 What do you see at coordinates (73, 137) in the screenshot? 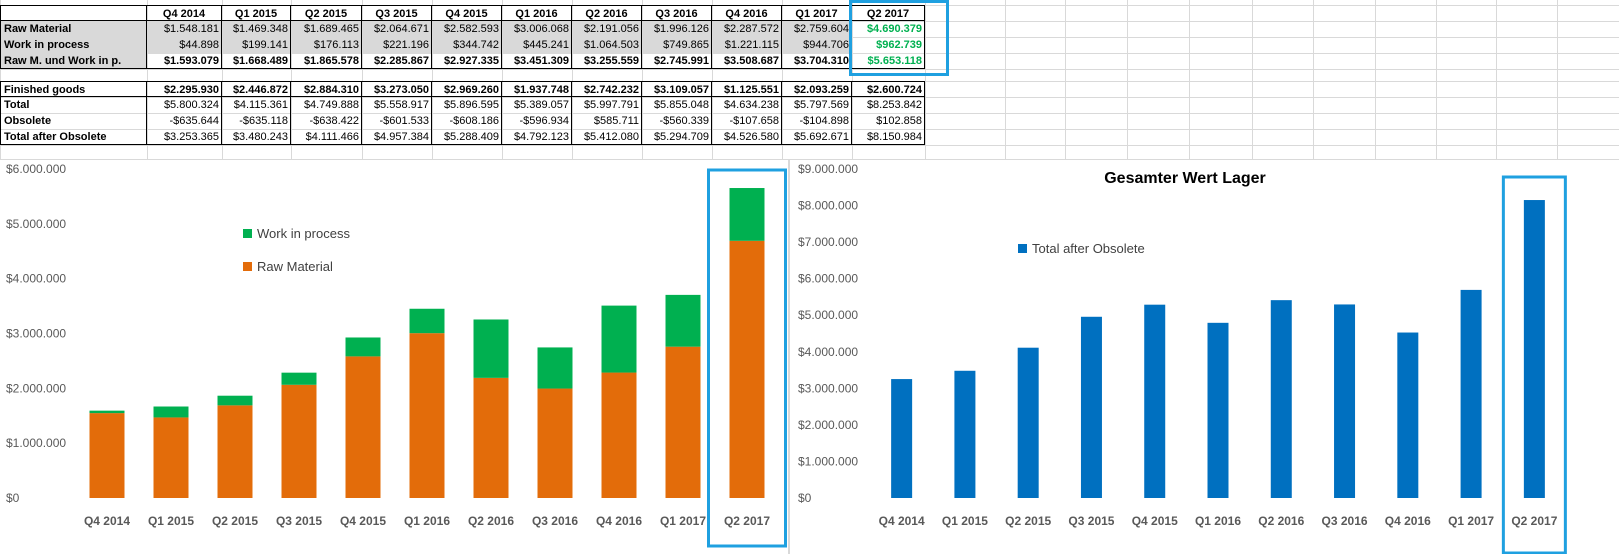
I see `row-label-cell: Total after Obsolete` at bounding box center [73, 137].